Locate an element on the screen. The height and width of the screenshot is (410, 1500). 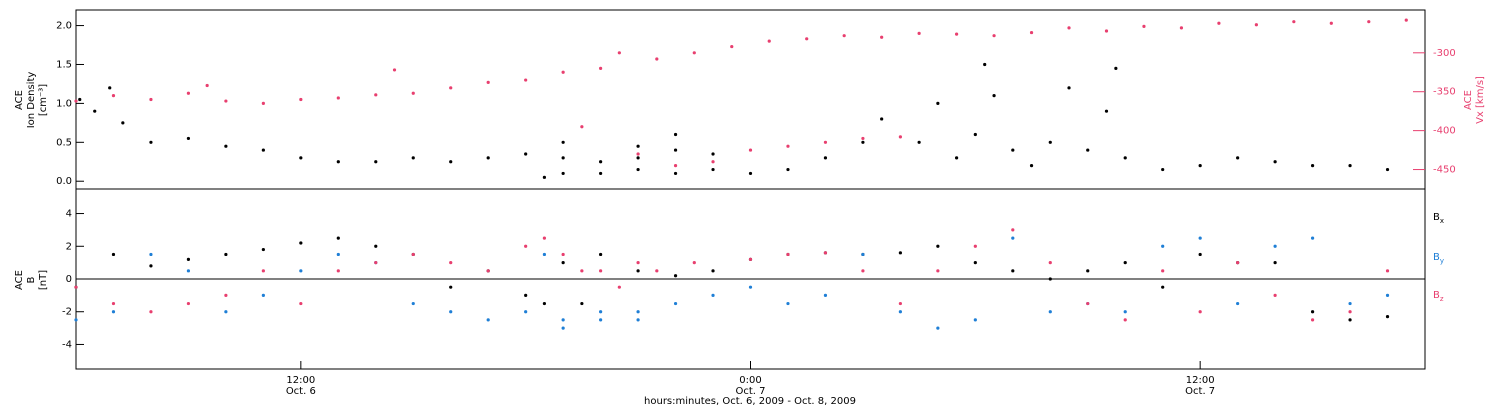
x-tick-day-label: Oct. 7 is located at coordinates (1200, 391).